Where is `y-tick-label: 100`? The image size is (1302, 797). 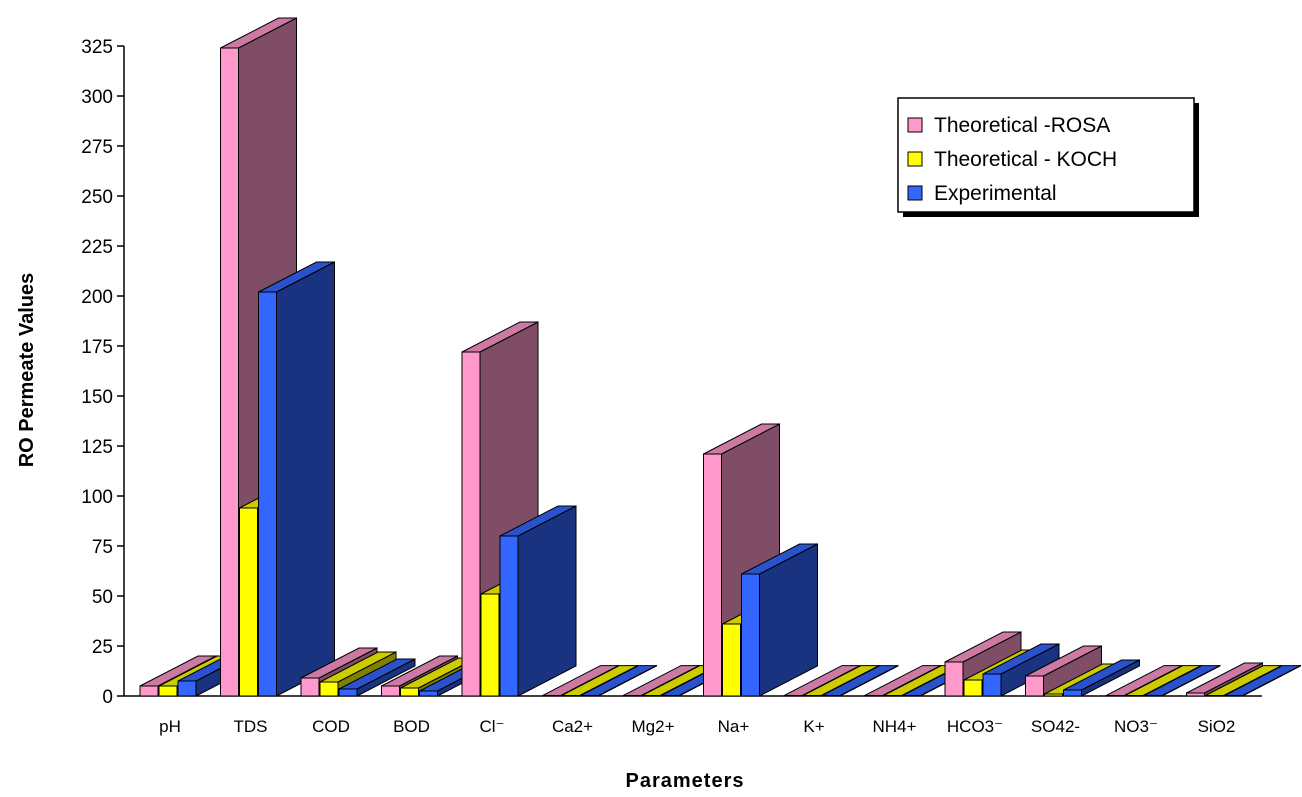
y-tick-label: 100 is located at coordinates (97, 497).